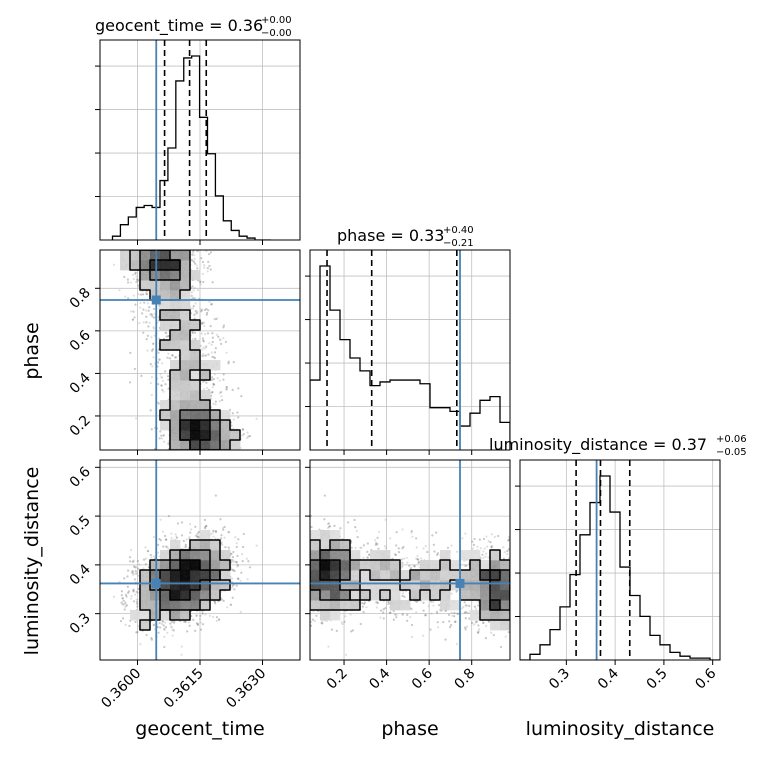 The image size is (760, 760). I want to click on title-geocent-time-minus: −0.00, so click(276, 33).